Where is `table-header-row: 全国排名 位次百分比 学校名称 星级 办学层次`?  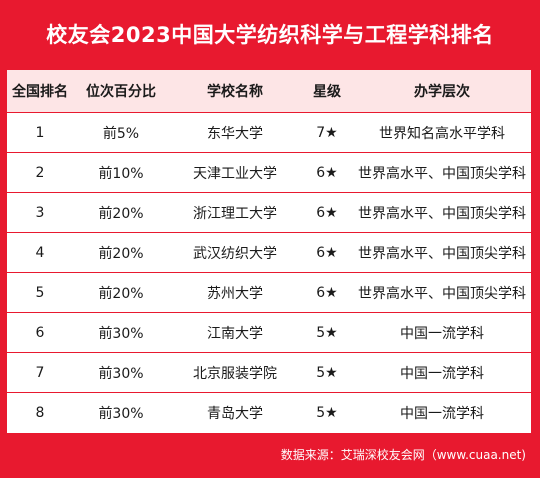
table-header-row: 全国排名 位次百分比 学校名称 星级 办学层次 is located at coordinates (269, 91).